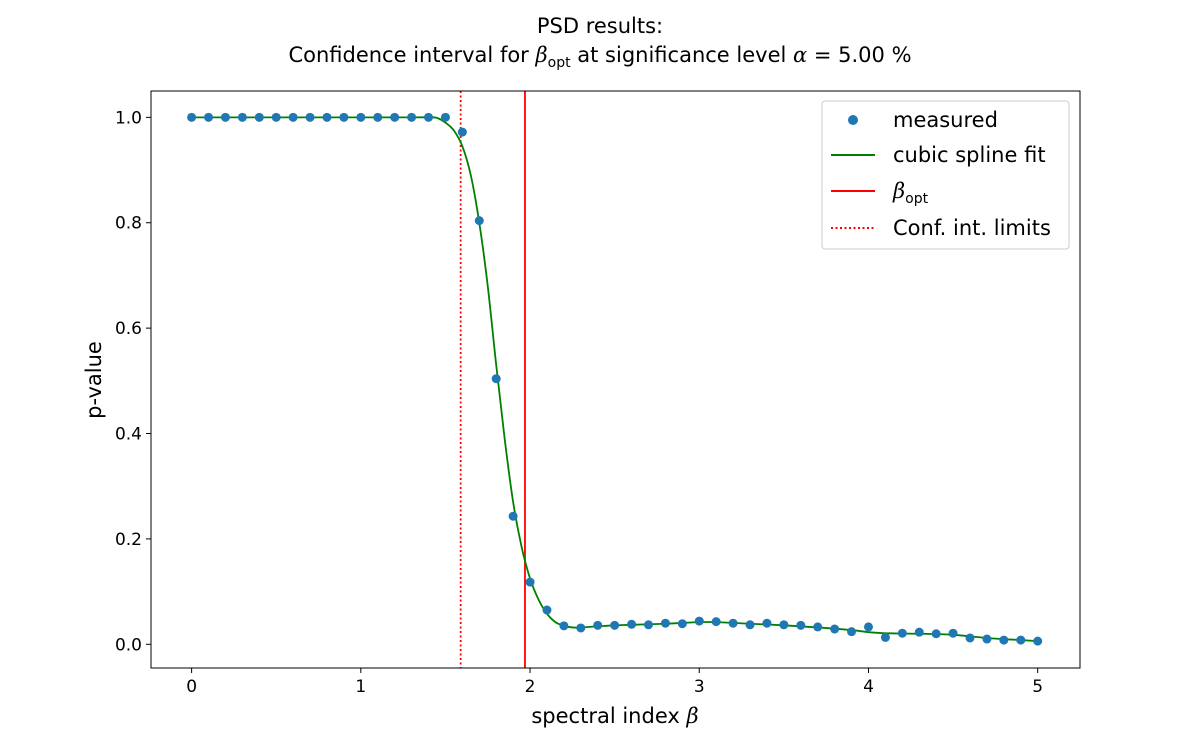 The height and width of the screenshot is (750, 1200). Describe the element at coordinates (691, 716) in the screenshot. I see `x-axis-label-symbol: β` at that location.